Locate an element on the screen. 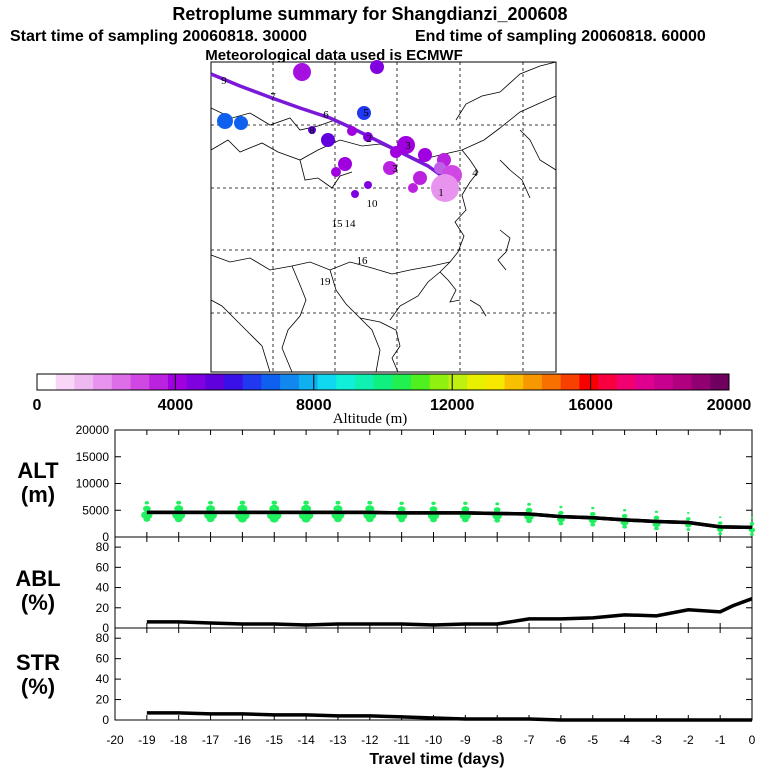  altitude-colorbar: 0 4000 8000 12000 16000 20000 is located at coordinates (392, 393).